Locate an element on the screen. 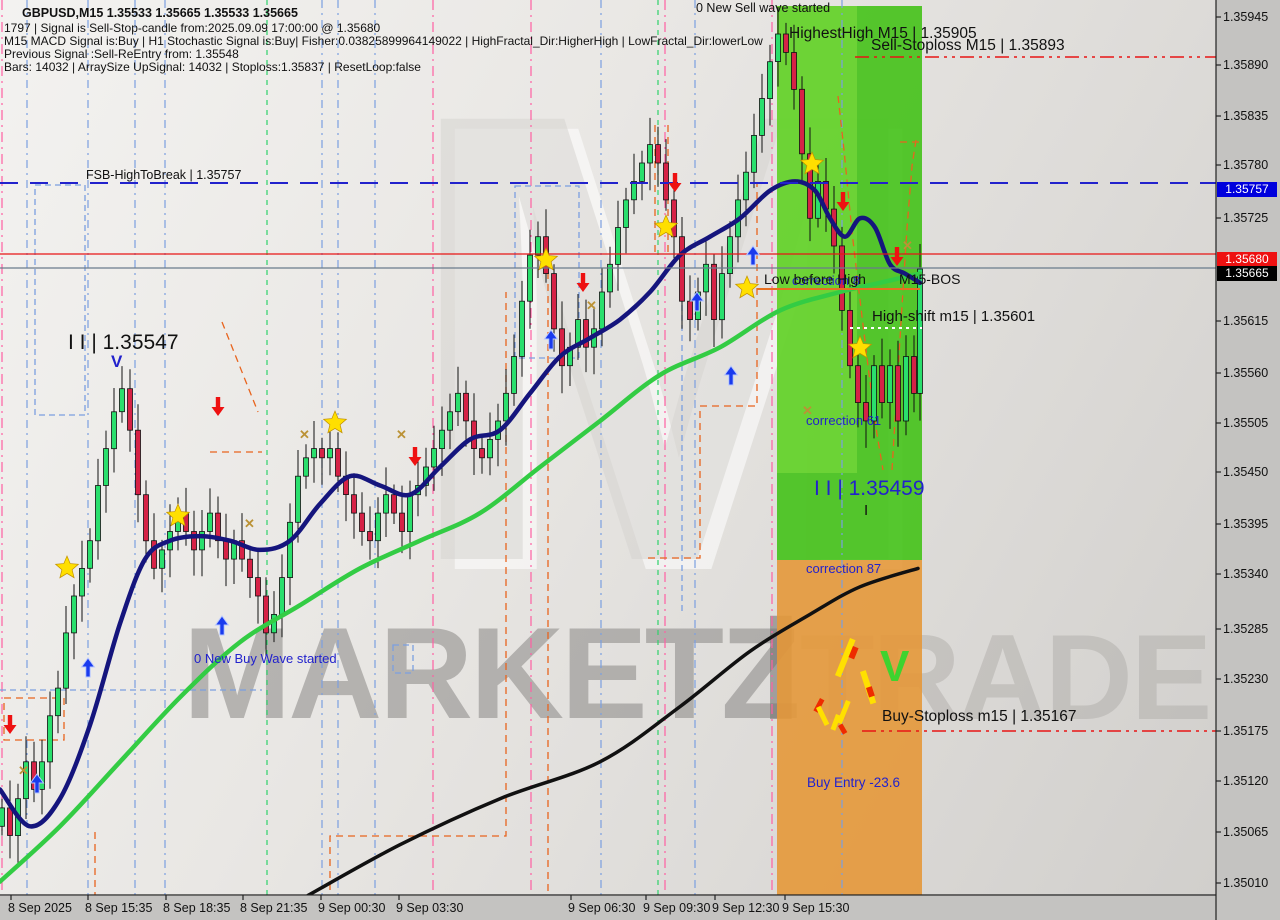 The width and height of the screenshot is (1280, 920). price-tick-label: 1.35395 is located at coordinates (1246, 524).